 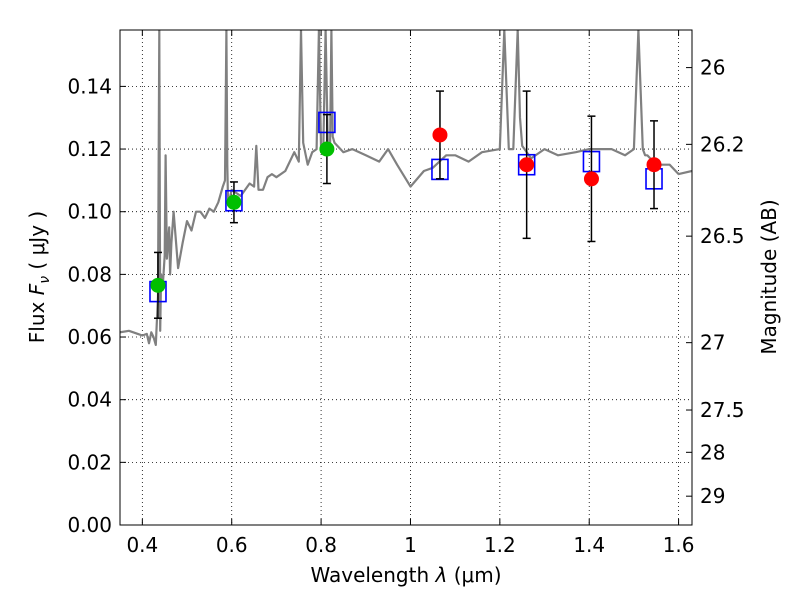 I want to click on y2-tick-label: 28, so click(x=712, y=452).